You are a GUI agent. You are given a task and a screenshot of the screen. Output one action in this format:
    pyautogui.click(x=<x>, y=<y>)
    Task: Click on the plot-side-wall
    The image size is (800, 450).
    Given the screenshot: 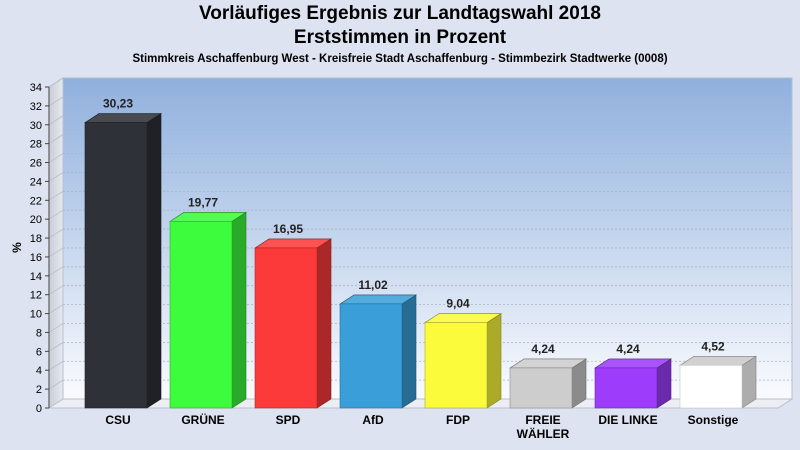 What is the action you would take?
    pyautogui.click(x=56, y=243)
    